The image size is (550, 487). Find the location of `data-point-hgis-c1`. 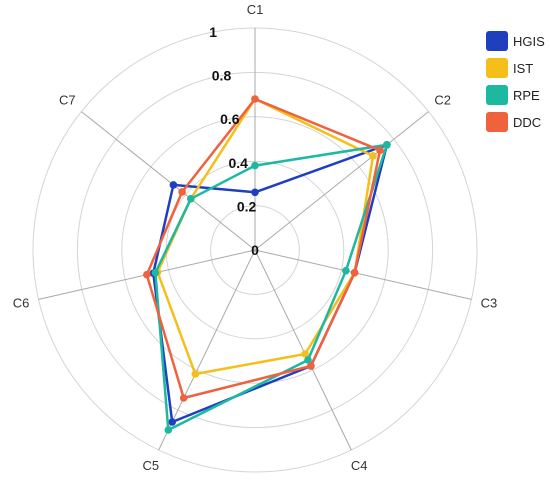

data-point-hgis-c1 is located at coordinates (255, 192).